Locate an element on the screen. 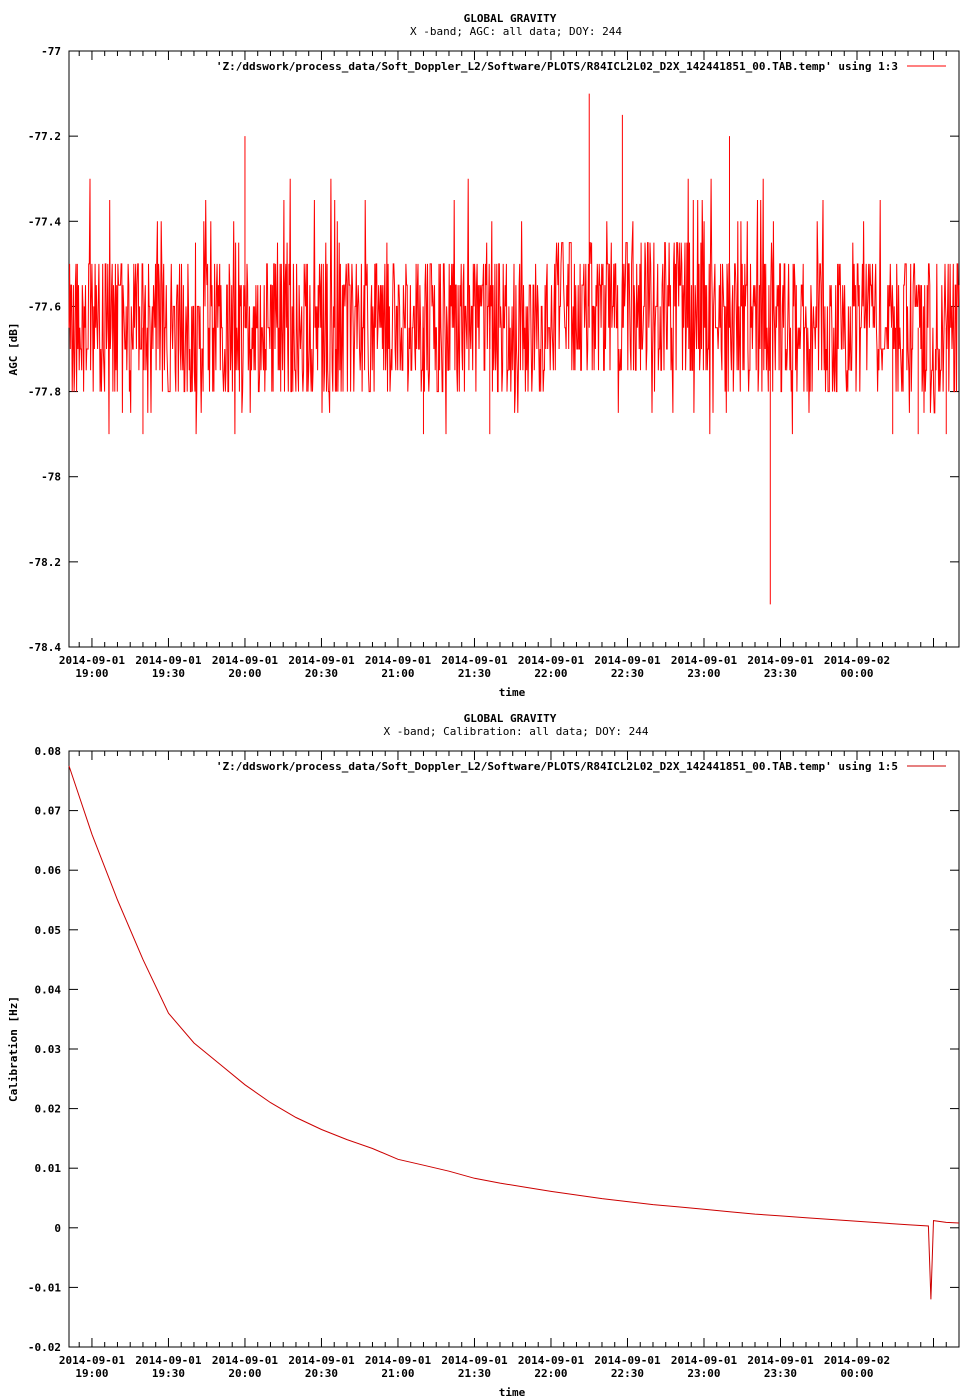 The height and width of the screenshot is (1400, 980). agc-y-axis-label: AGC [dB] is located at coordinates (13, 349).